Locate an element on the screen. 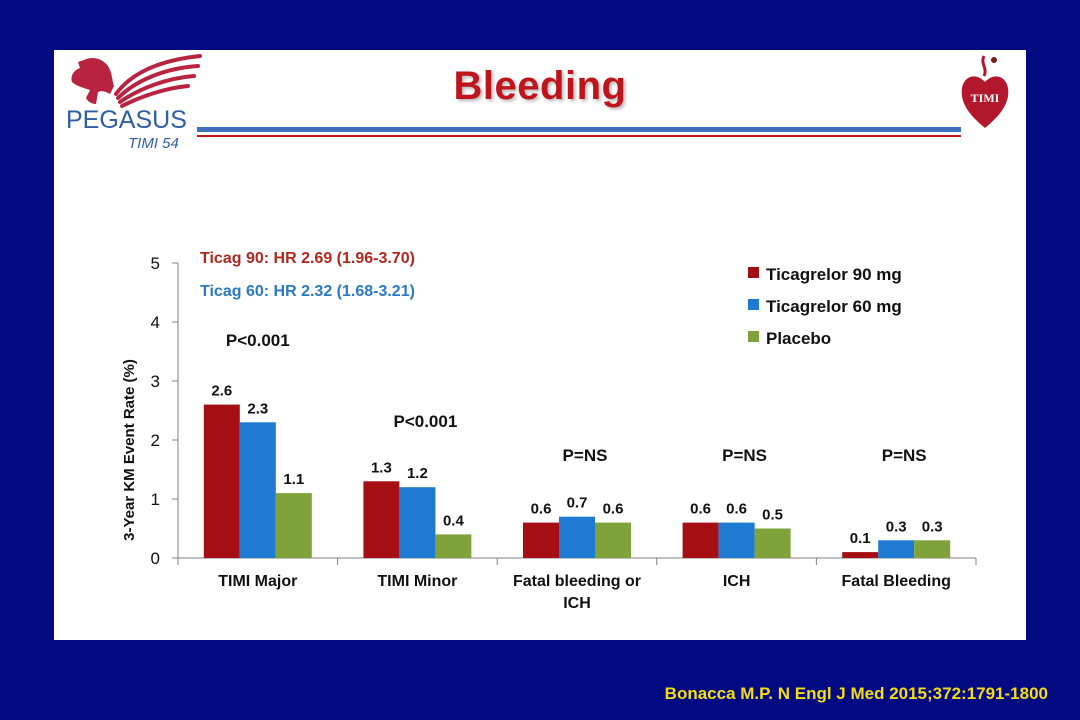 This screenshot has width=1080, height=720. category-label: TIMI Minor is located at coordinates (417, 581).